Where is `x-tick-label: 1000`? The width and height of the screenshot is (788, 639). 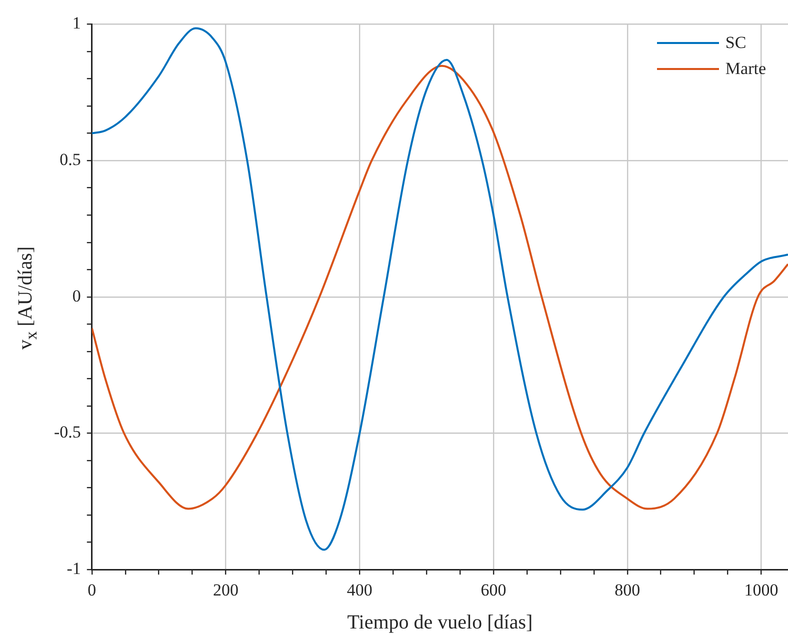 x-tick-label: 1000 is located at coordinates (761, 590).